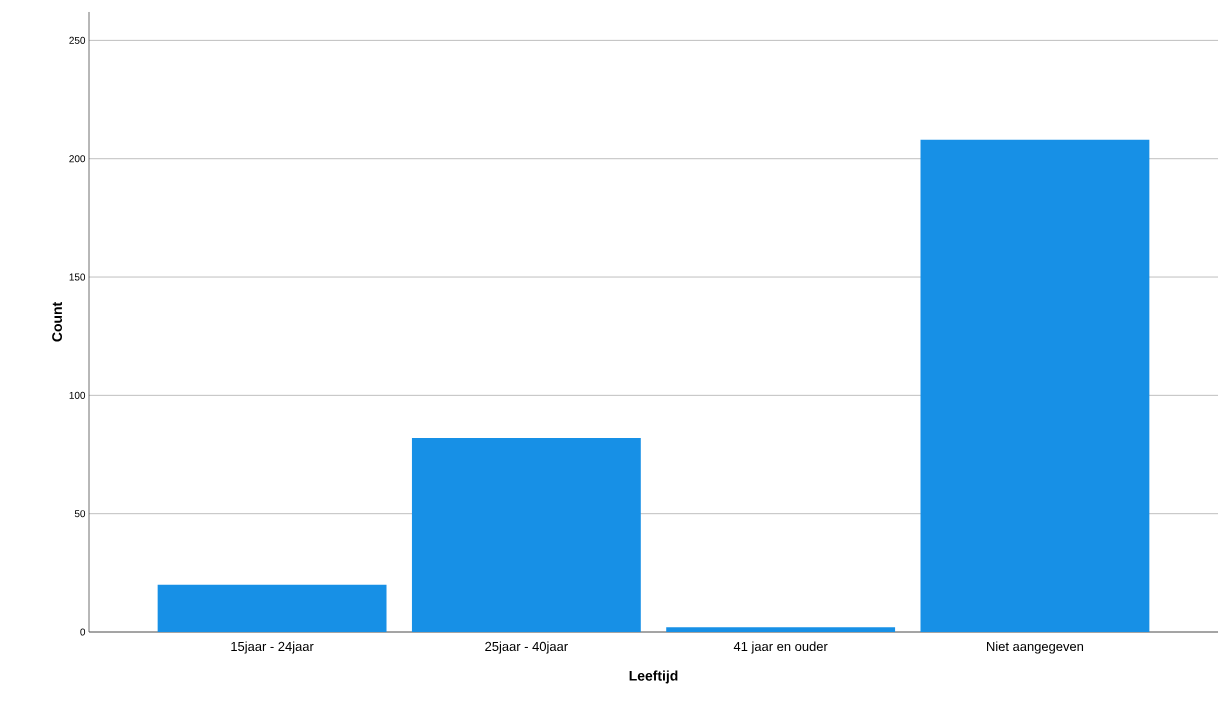  I want to click on x-tick-label: 15jaar - 24jaar, so click(272, 647).